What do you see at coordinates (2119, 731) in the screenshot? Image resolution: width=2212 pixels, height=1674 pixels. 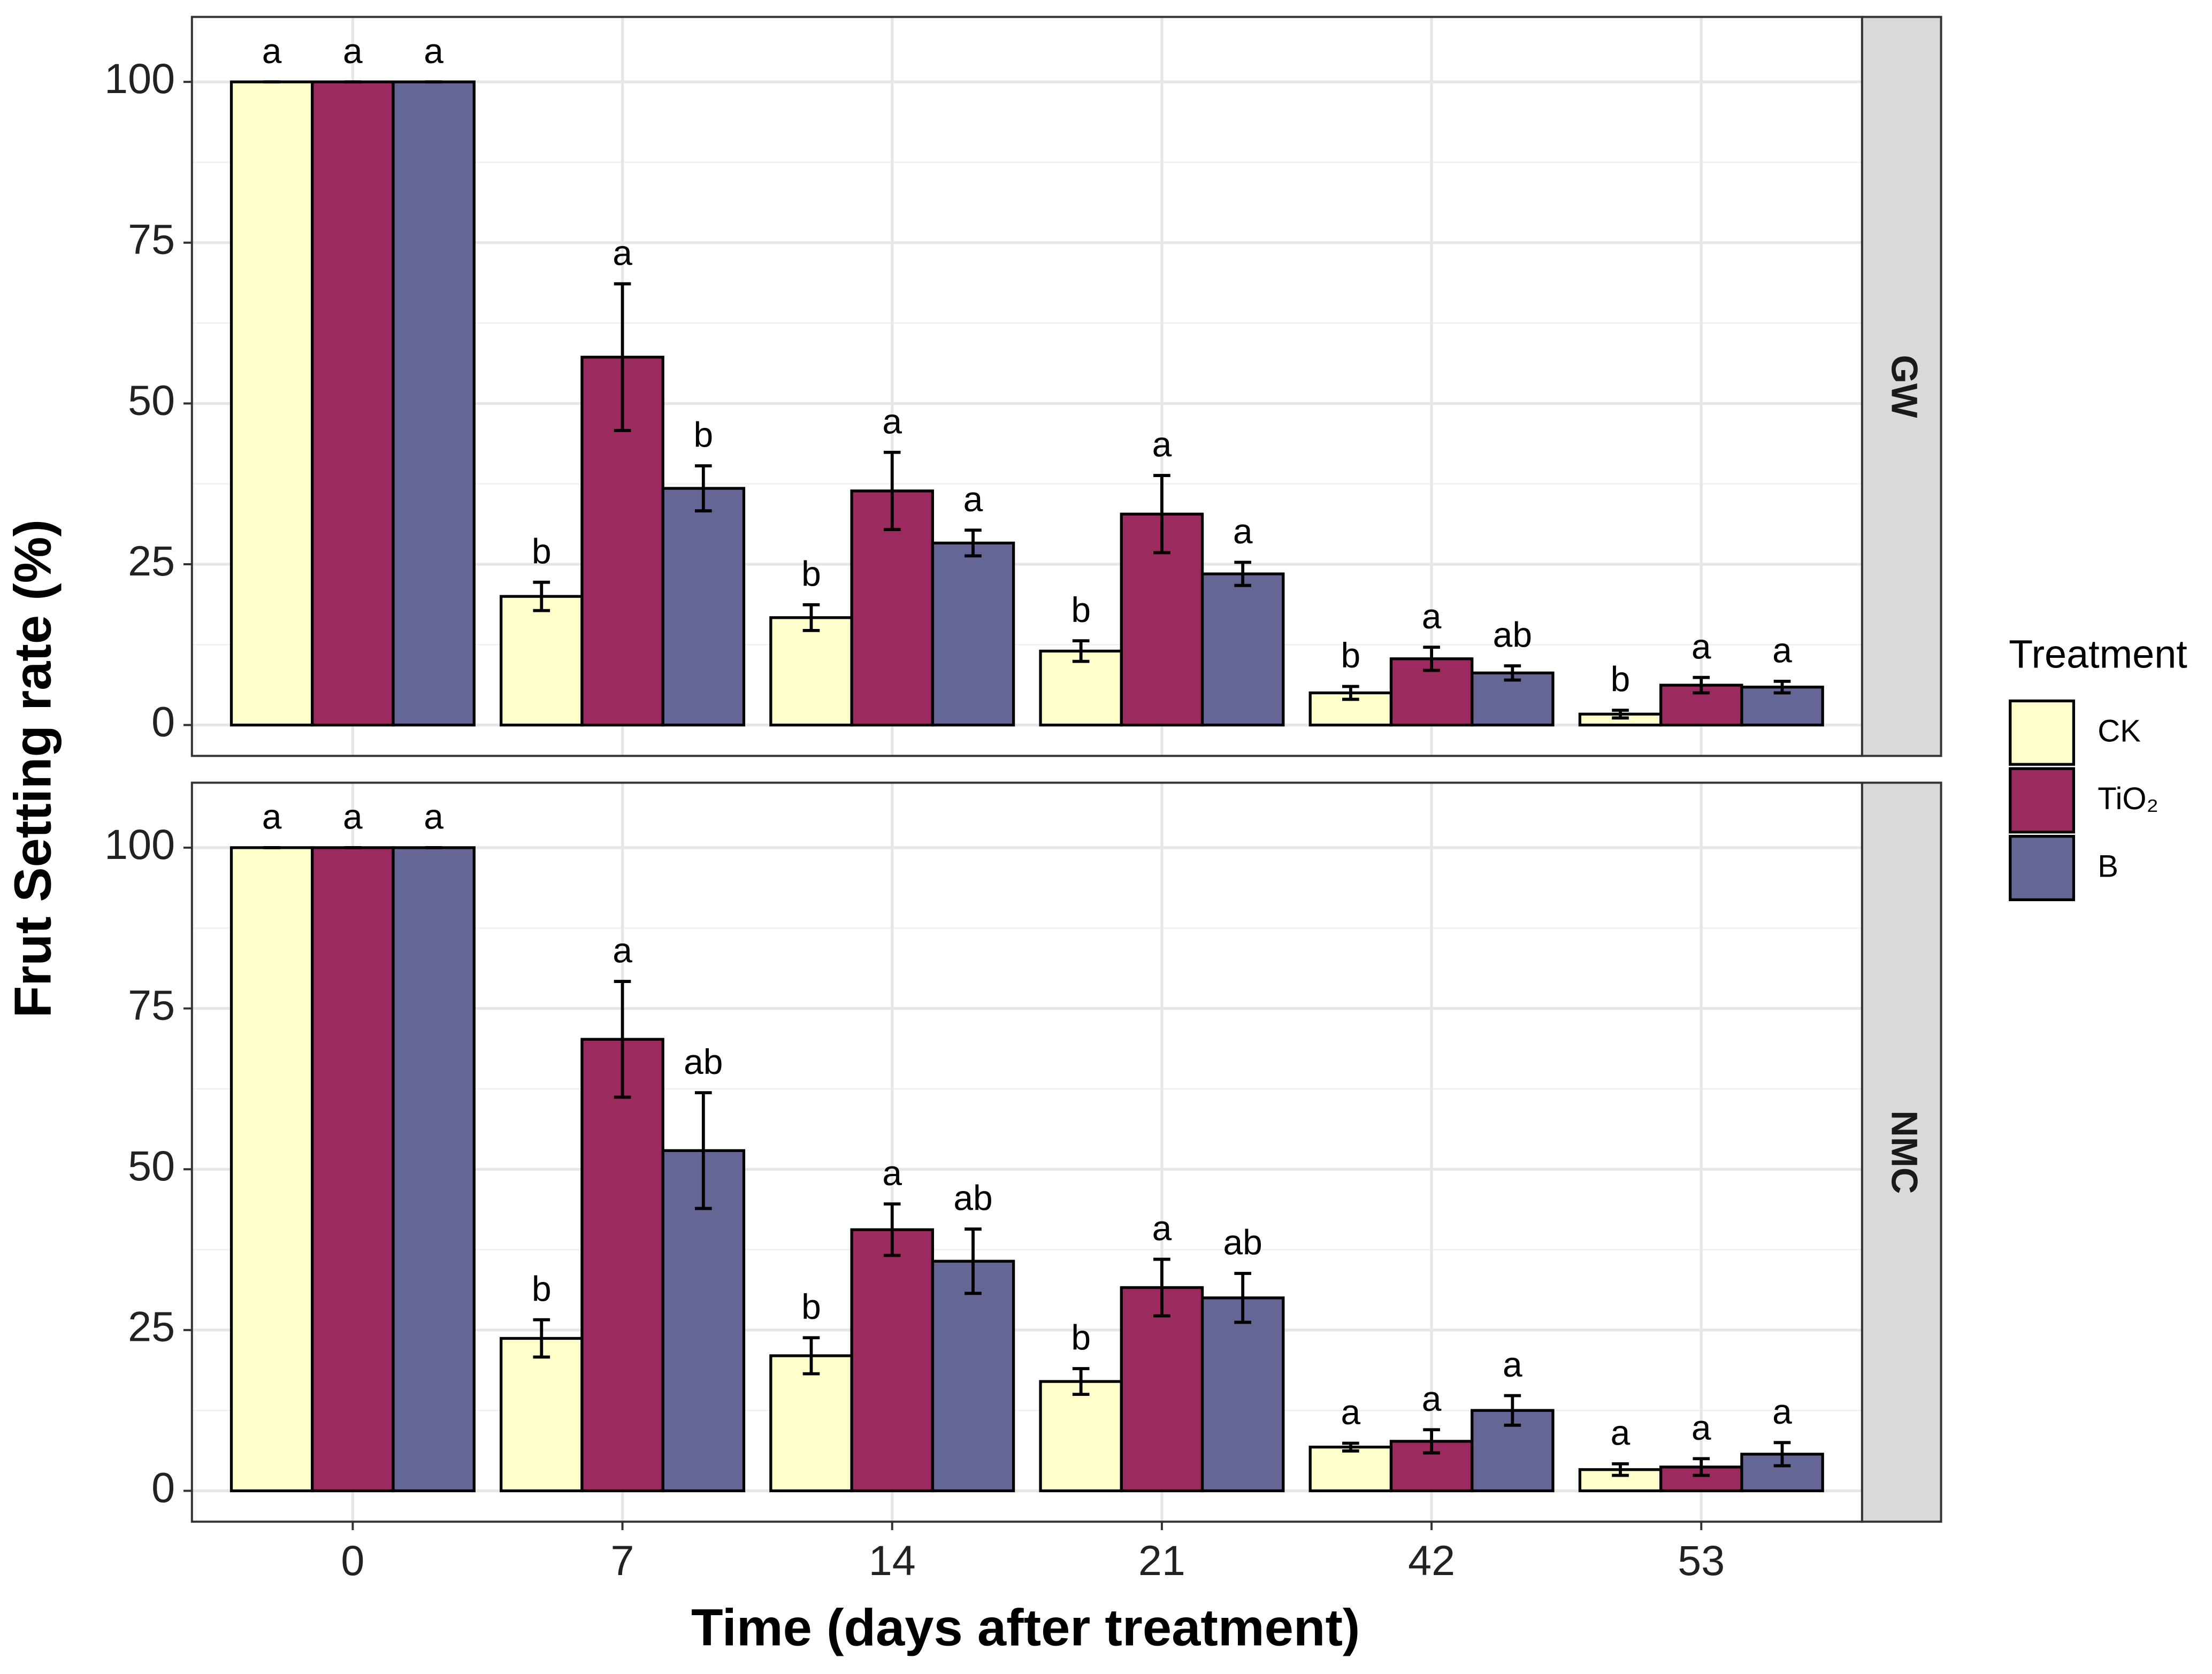 I see `legend-label: CK` at bounding box center [2119, 731].